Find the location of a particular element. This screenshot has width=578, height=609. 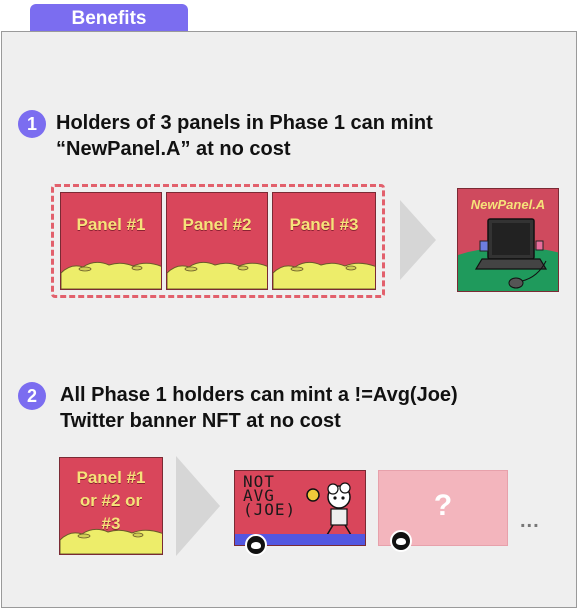

not-avg-joe-banner-image: NOT AVG (JOE) is located at coordinates (300, 508).